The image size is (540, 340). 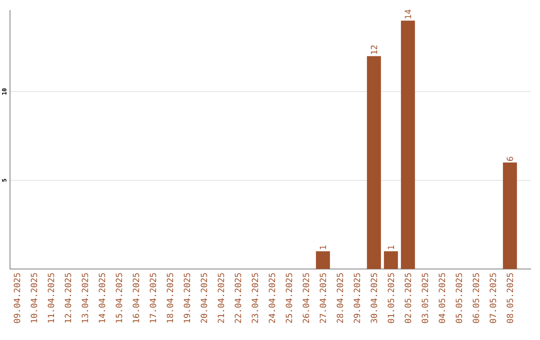 What do you see at coordinates (238, 298) in the screenshot?
I see `x-tick-label: 22.04.2025` at bounding box center [238, 298].